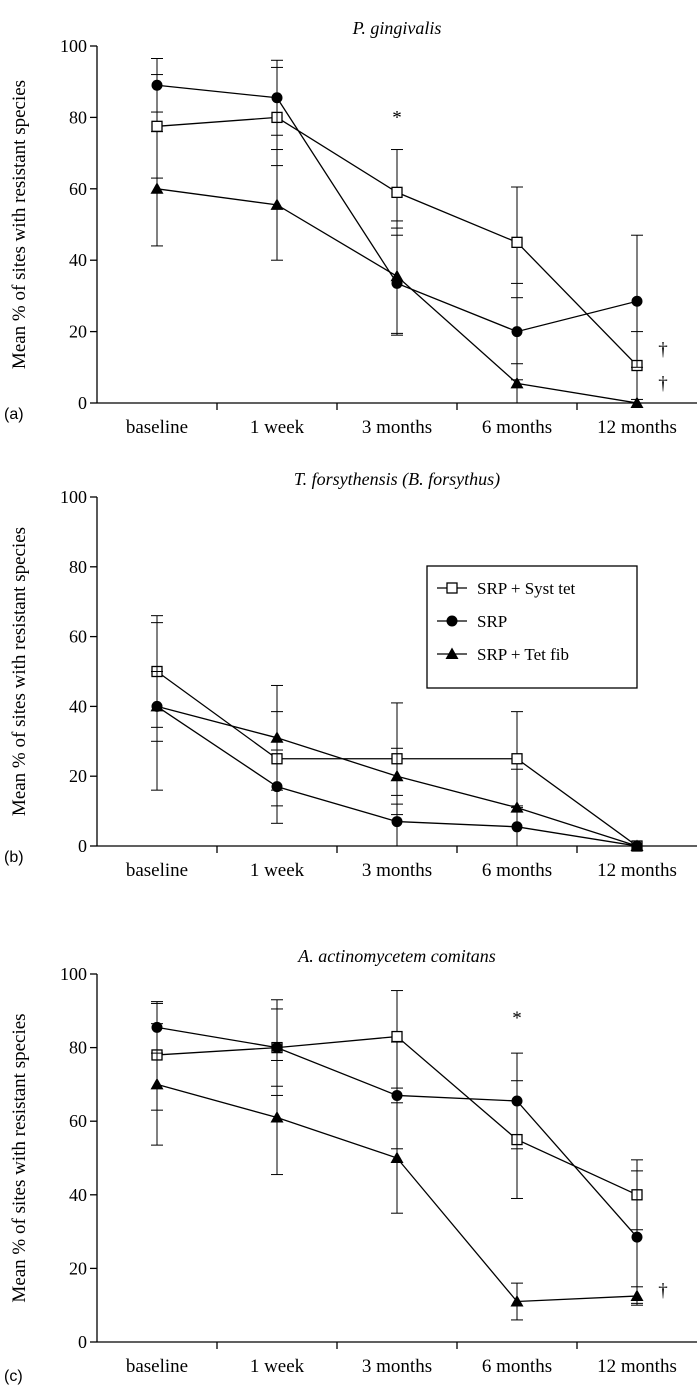 The image size is (697, 1386). Describe the element at coordinates (492, 621) in the screenshot. I see `legend-label: SRP` at that location.